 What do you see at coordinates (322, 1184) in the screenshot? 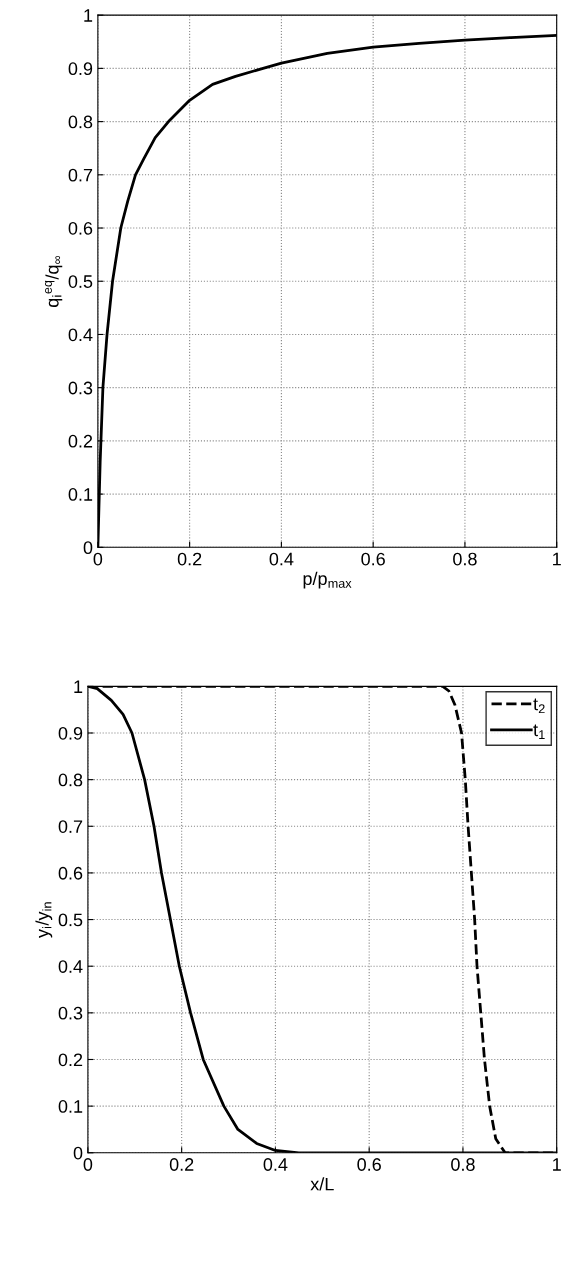
I see `x-axis-title: x/L` at bounding box center [322, 1184].